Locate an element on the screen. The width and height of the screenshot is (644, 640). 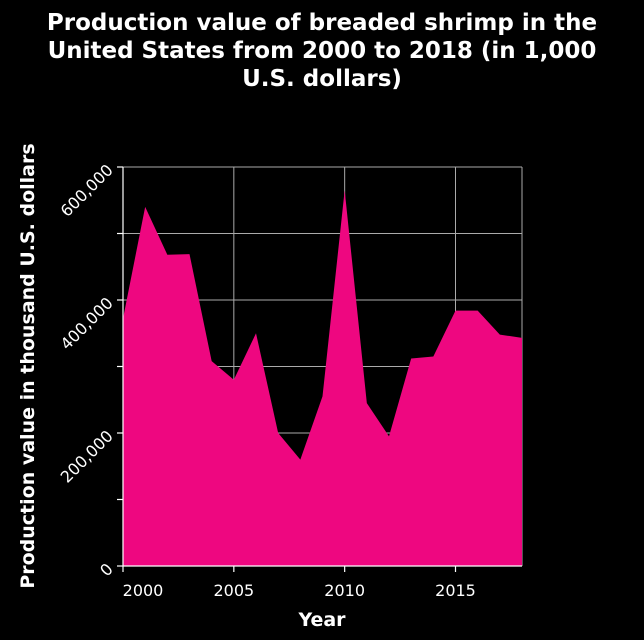
chart-title-line: U.S. dollars) is located at coordinates (322, 79).